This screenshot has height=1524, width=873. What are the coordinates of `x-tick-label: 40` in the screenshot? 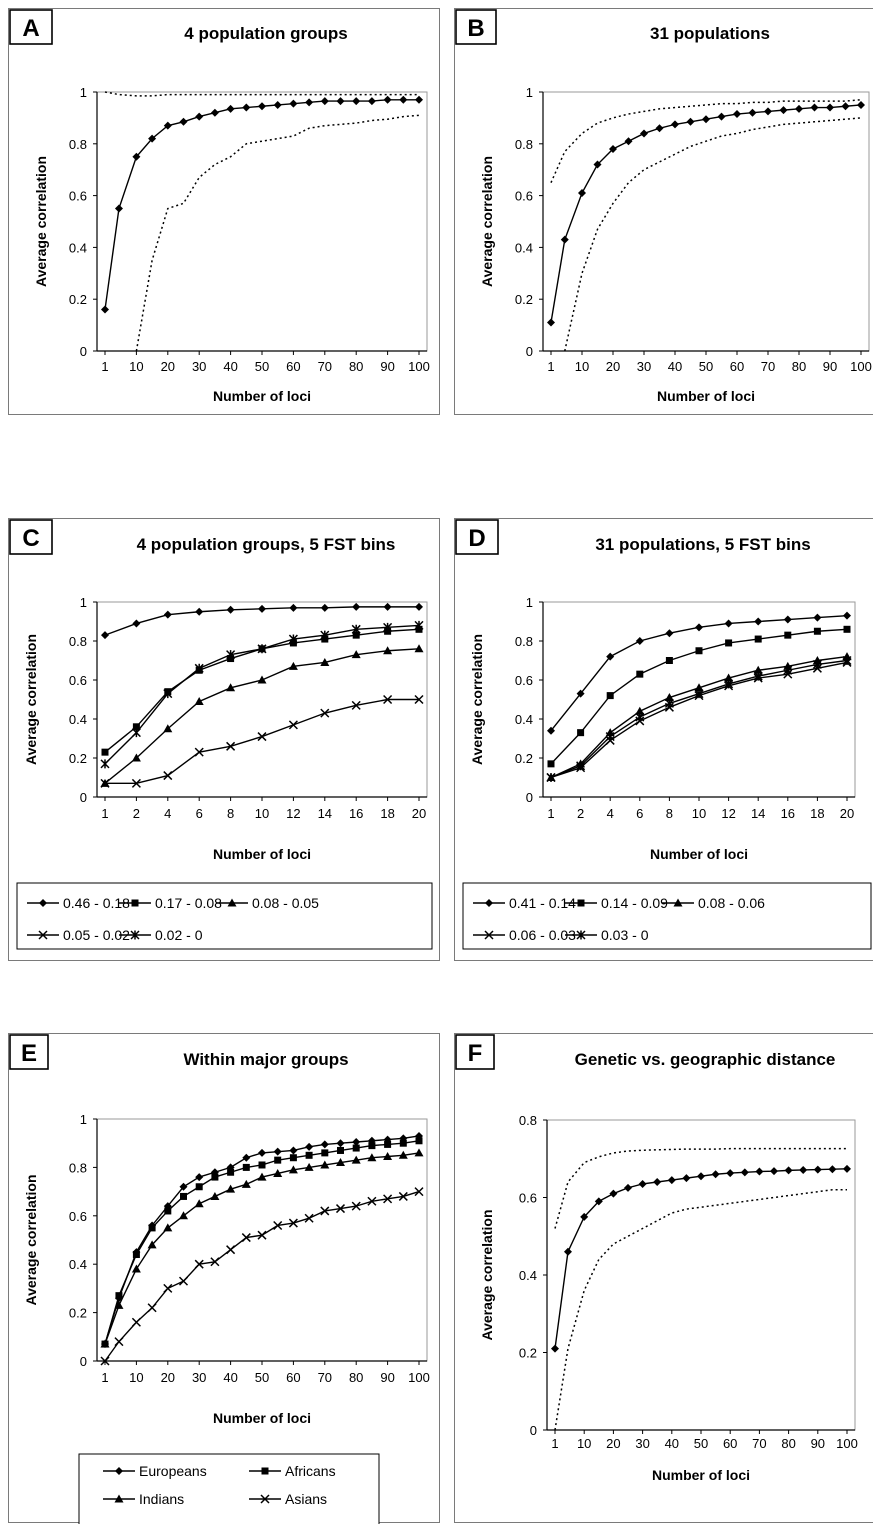 It's located at (230, 1377).